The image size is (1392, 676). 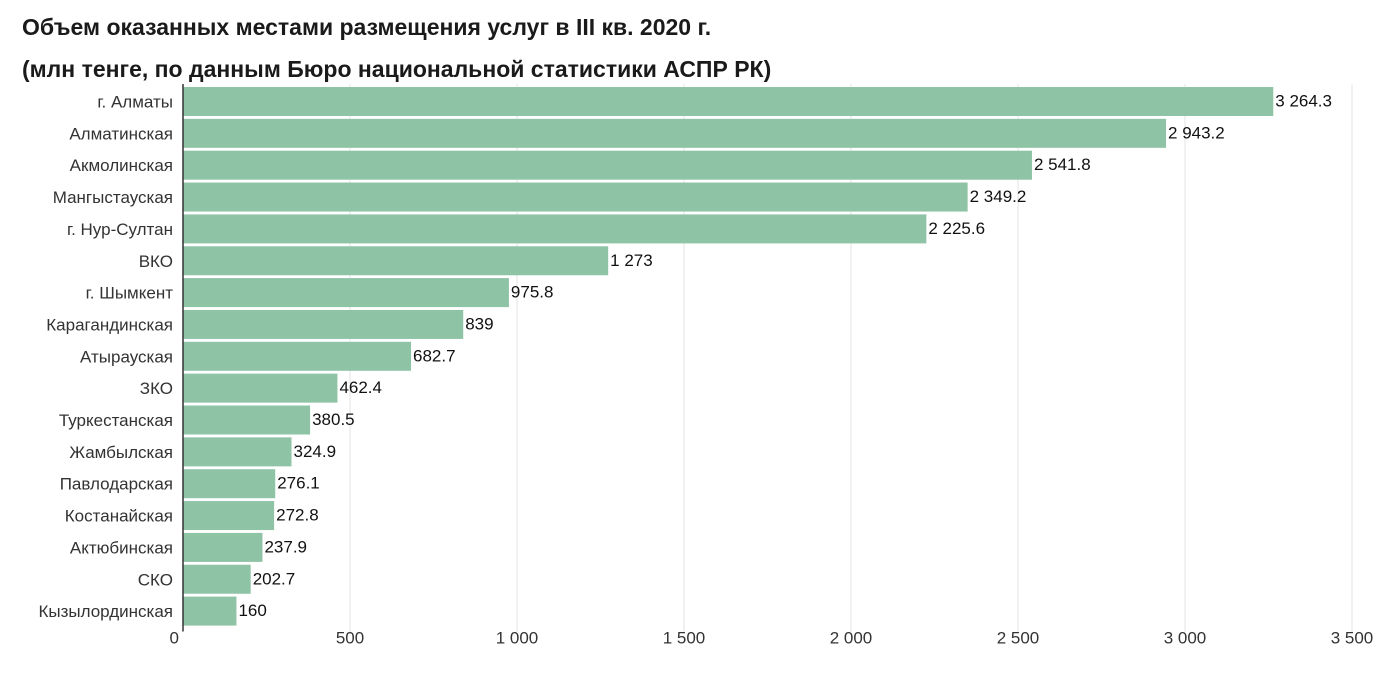 I want to click on data-label: 380.5, so click(x=333, y=419).